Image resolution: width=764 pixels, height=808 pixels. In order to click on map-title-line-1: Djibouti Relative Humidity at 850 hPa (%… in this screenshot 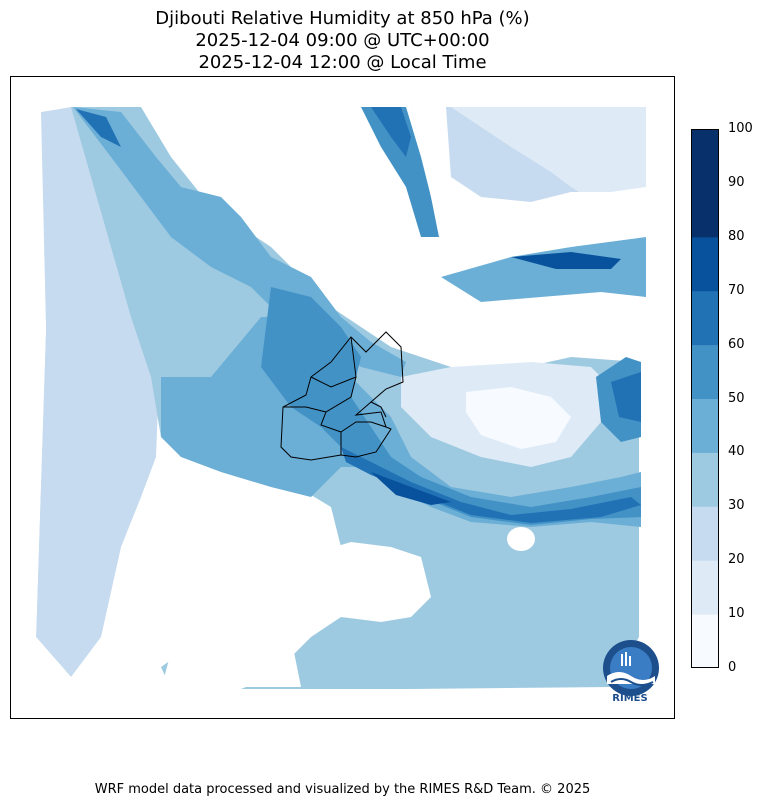, I will do `click(342, 18)`.